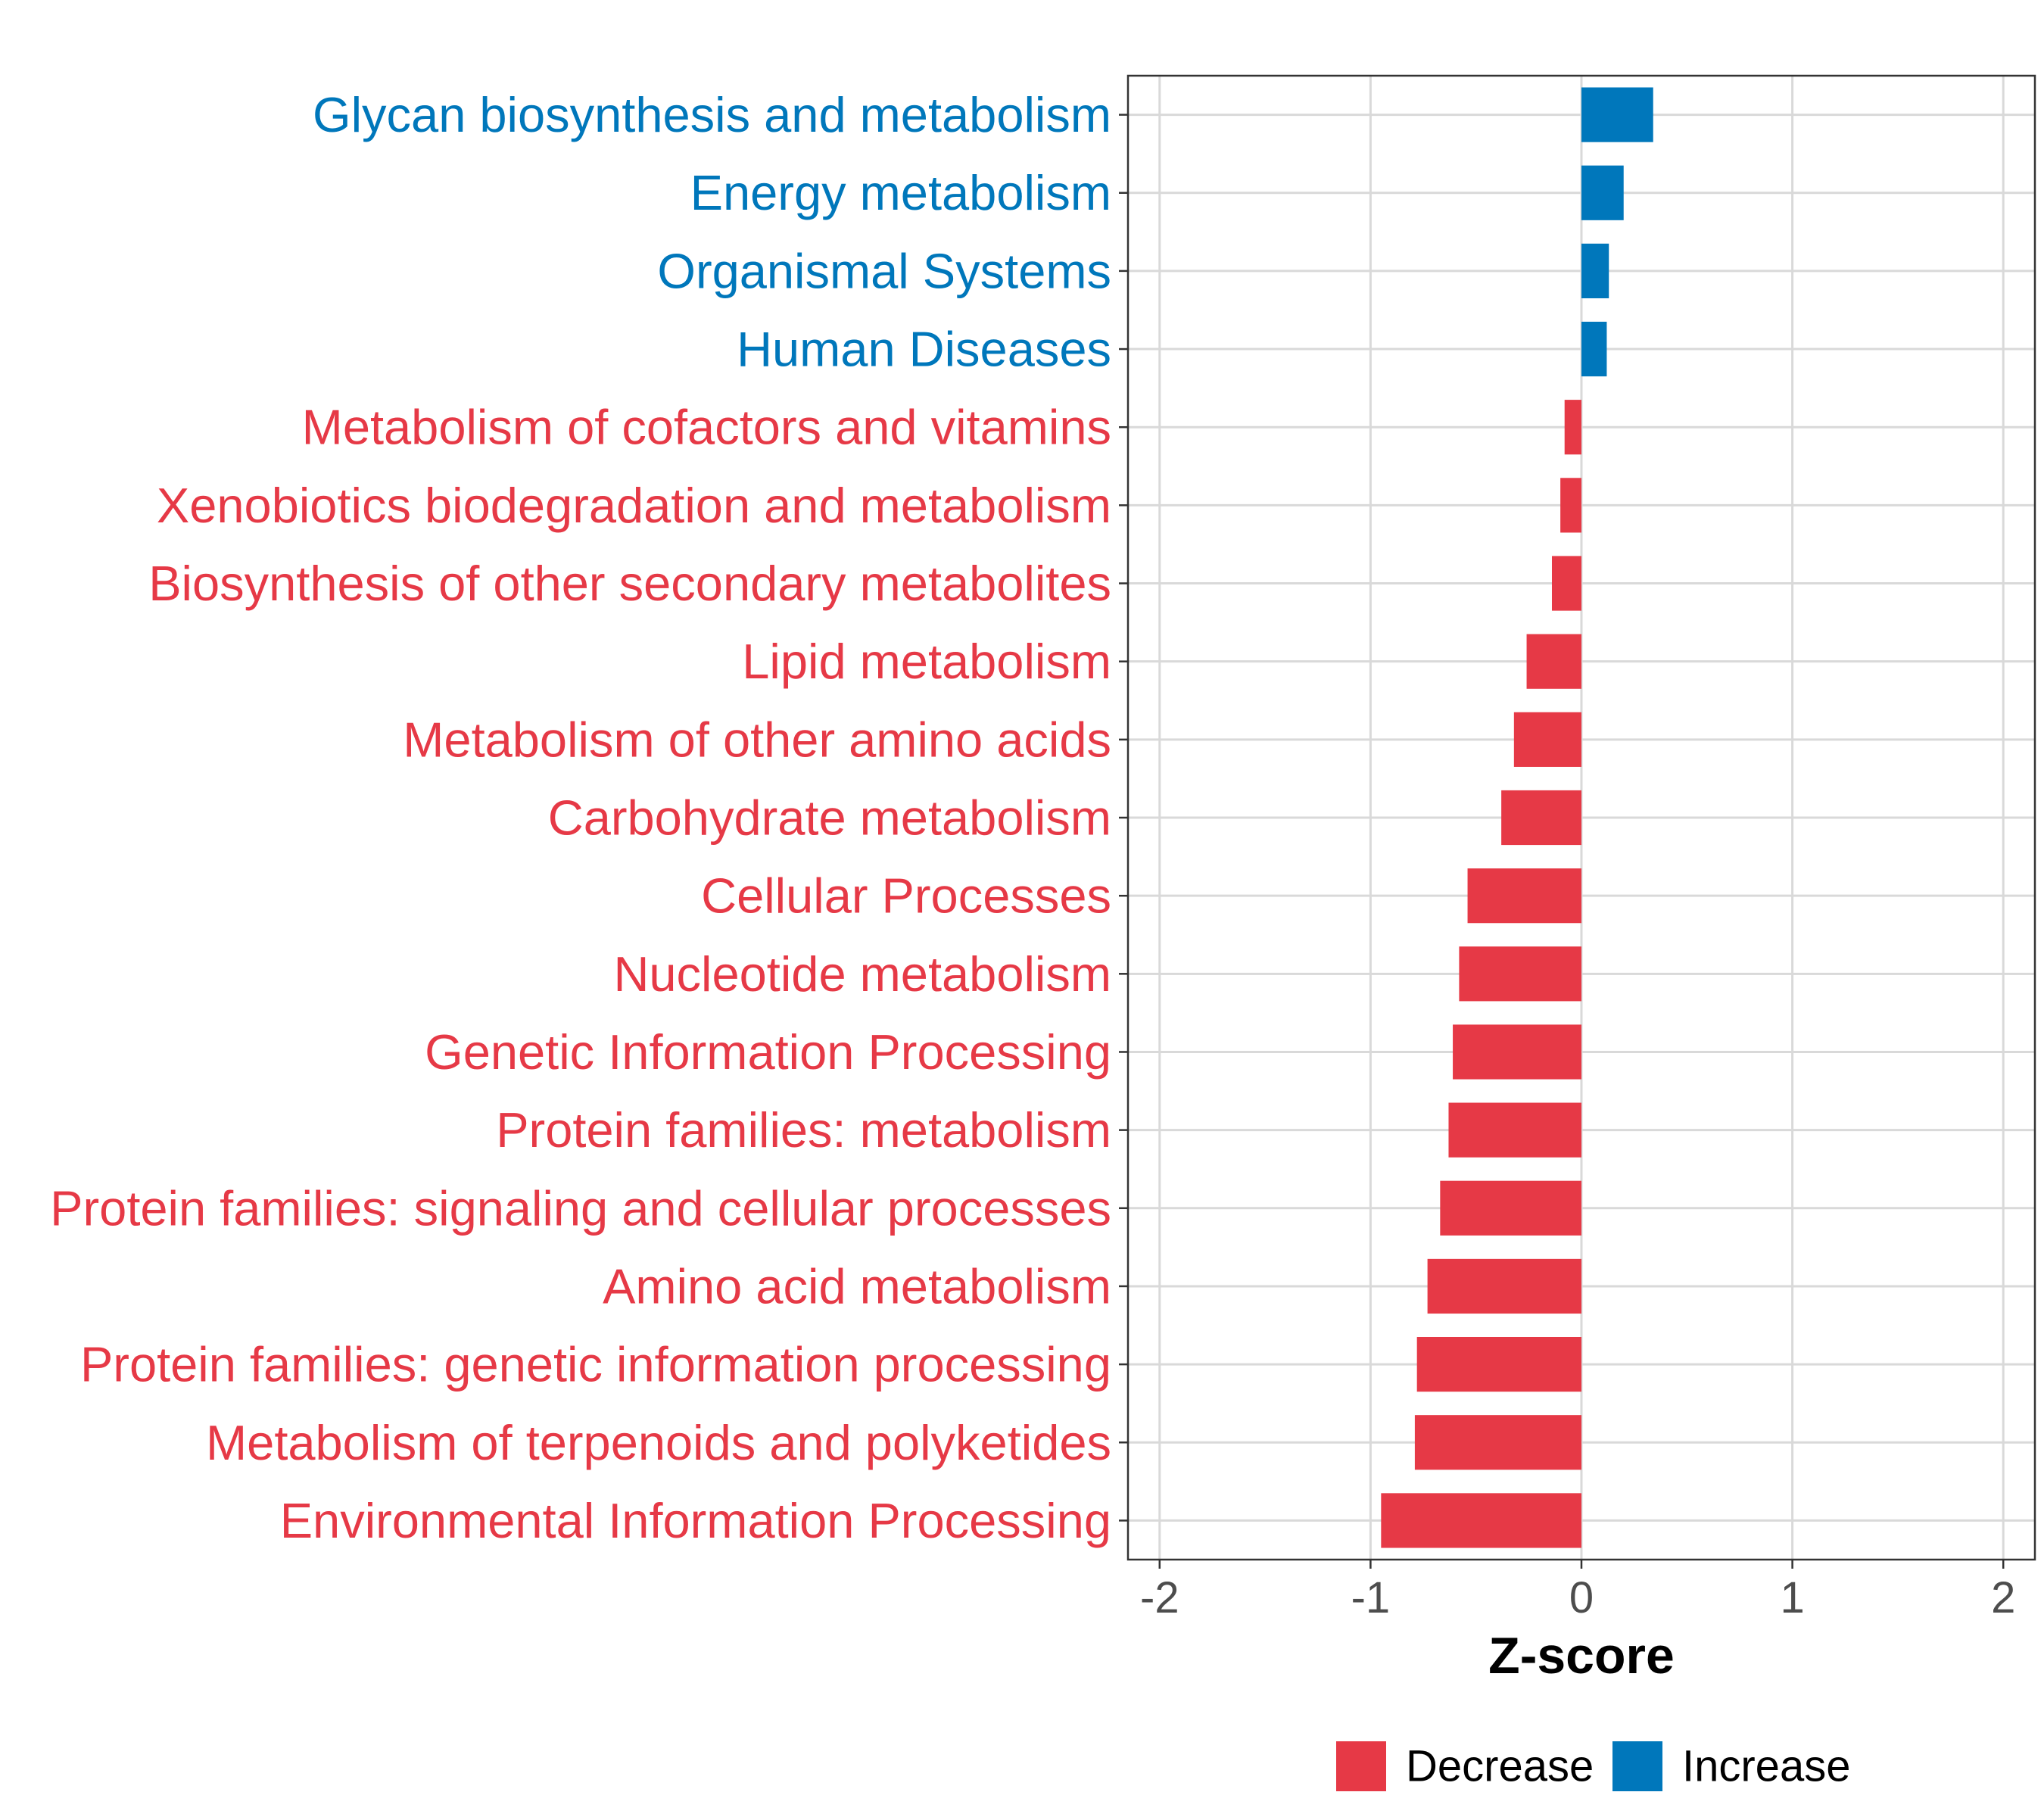  I want to click on category-label: Energy metabolism, so click(900, 192).